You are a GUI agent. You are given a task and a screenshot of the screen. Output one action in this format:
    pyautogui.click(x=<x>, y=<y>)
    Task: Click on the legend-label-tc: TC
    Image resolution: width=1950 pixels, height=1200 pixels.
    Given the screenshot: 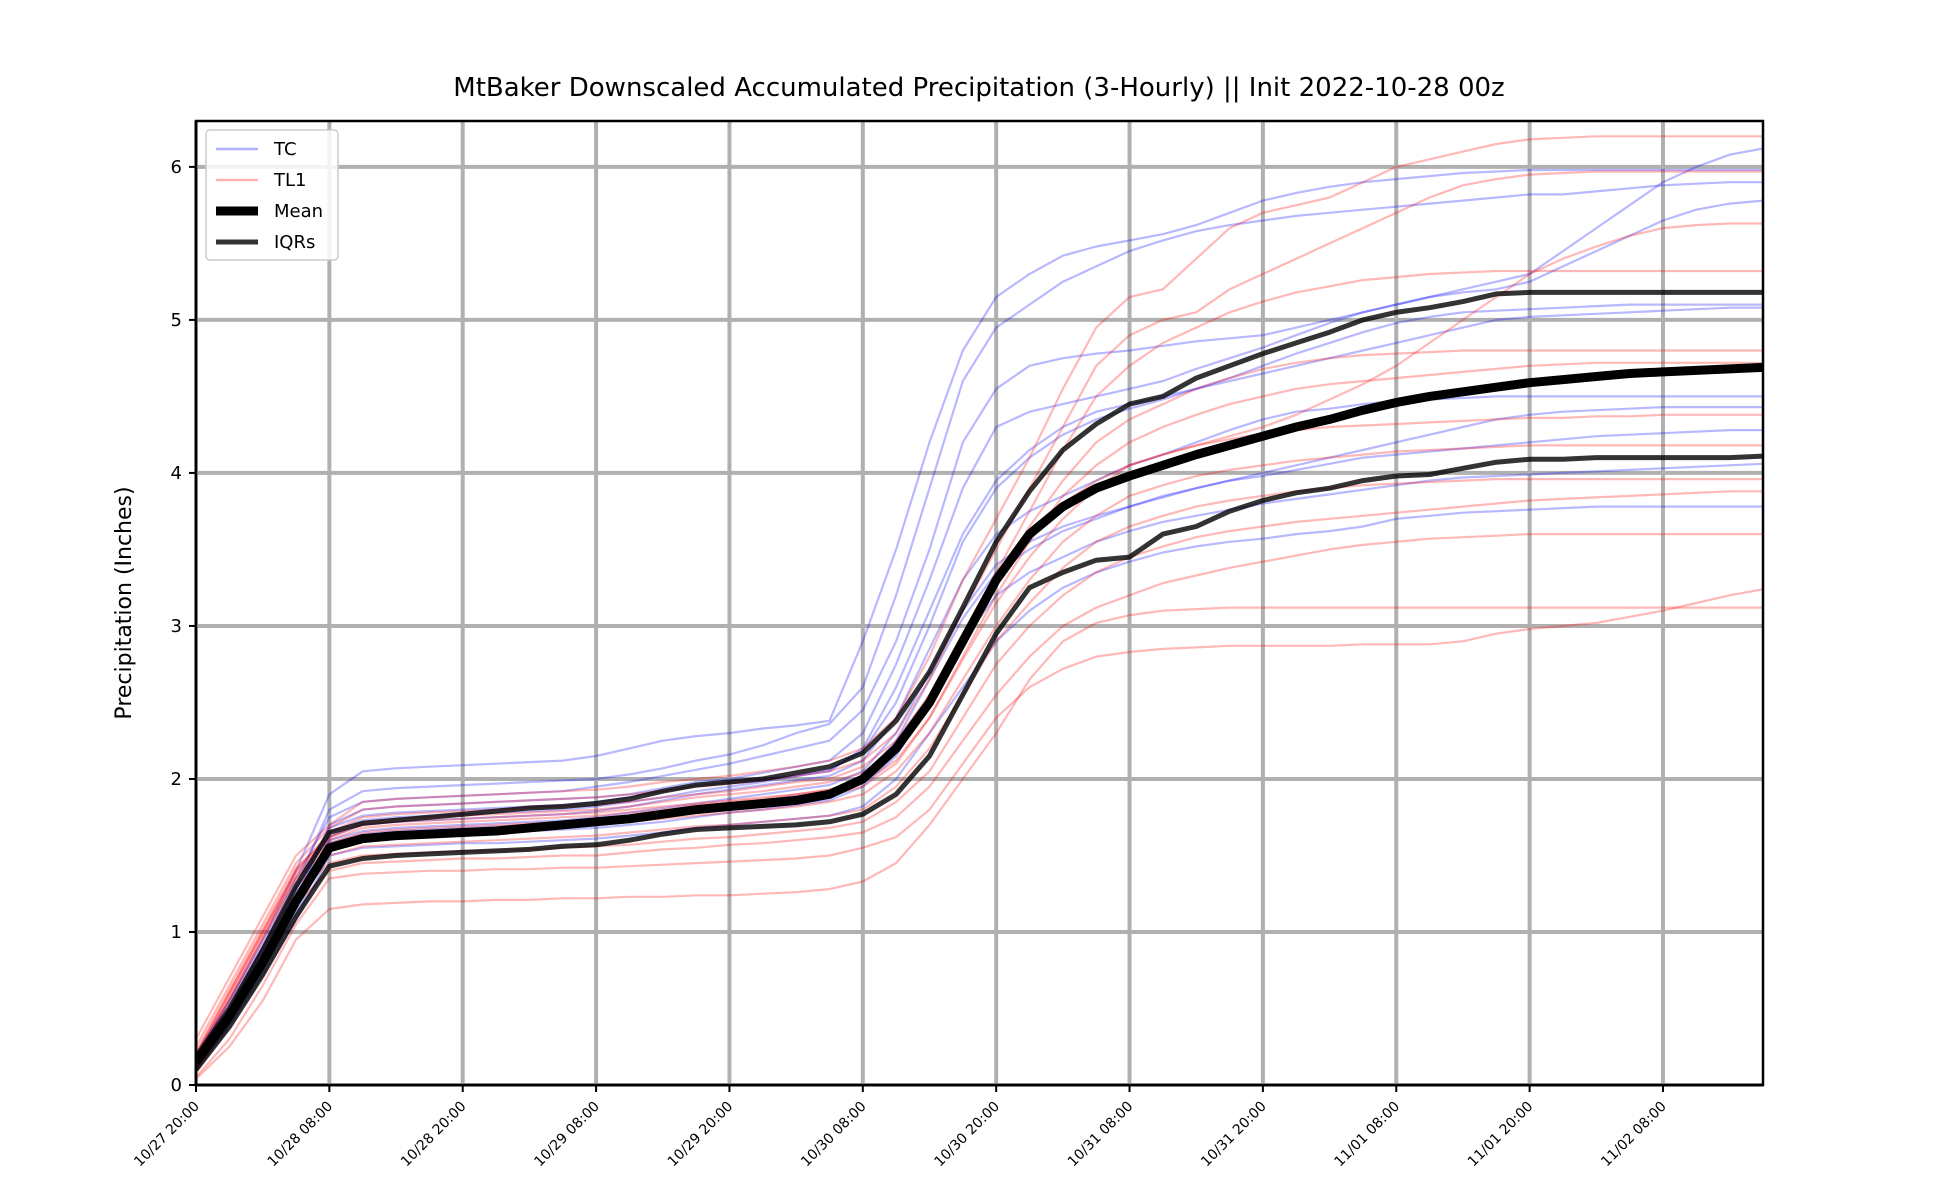 What is the action you would take?
    pyautogui.click(x=285, y=149)
    